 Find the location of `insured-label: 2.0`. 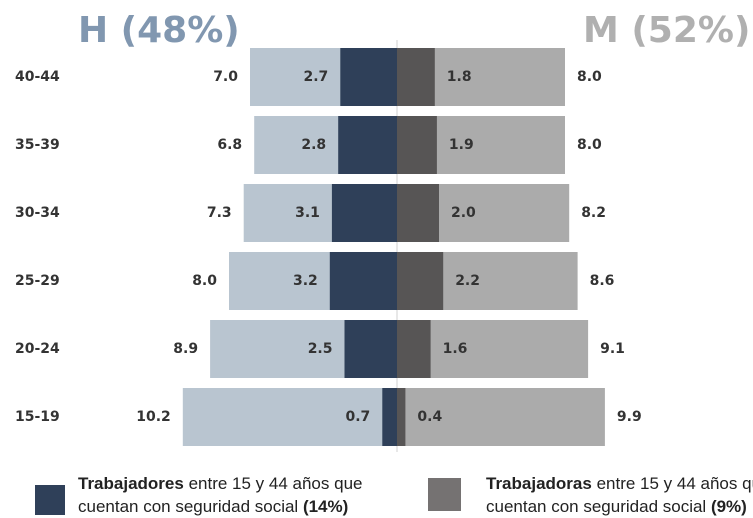

insured-label: 2.0 is located at coordinates (463, 213).